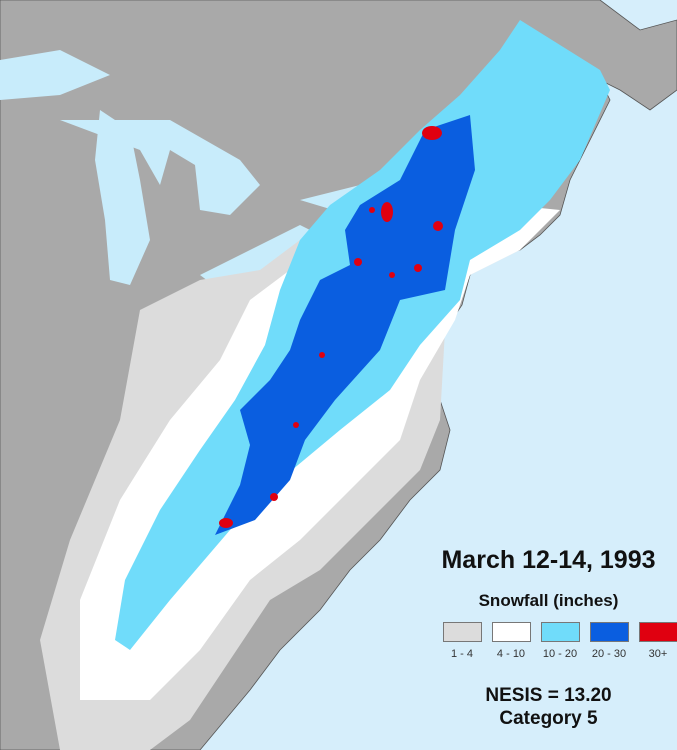 The width and height of the screenshot is (677, 750). Describe the element at coordinates (548, 707) in the screenshot. I see `nesis-info: NESIS = 13.20 Category 5` at that location.